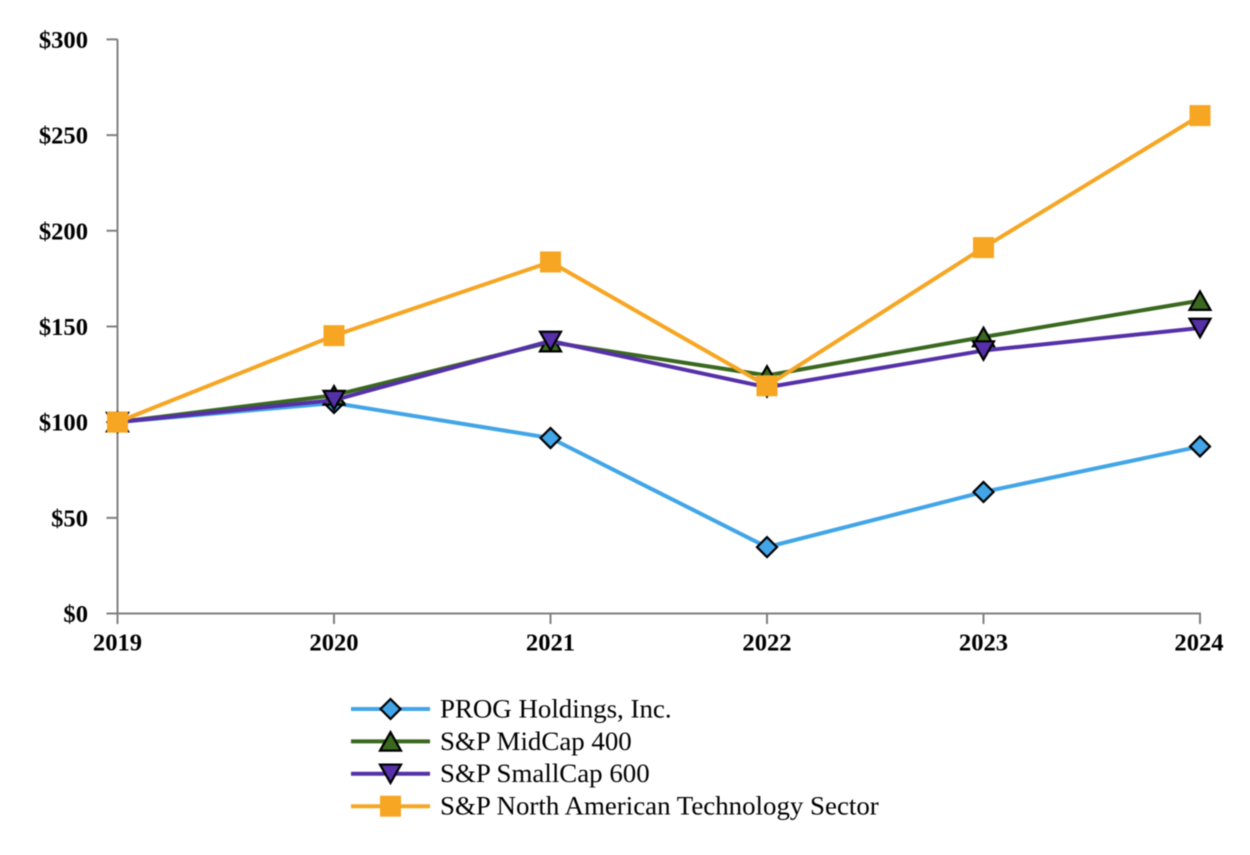 This screenshot has height=855, width=1250. What do you see at coordinates (550, 643) in the screenshot?
I see `svg-text: 2021` at bounding box center [550, 643].